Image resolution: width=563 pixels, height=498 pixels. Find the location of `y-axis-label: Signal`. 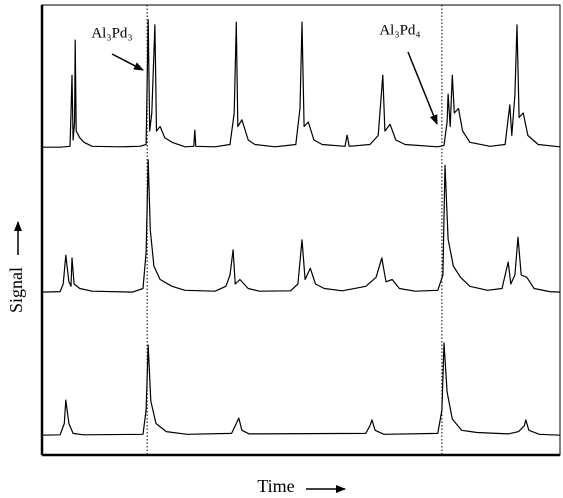

y-axis-label: Signal is located at coordinates (16, 290).